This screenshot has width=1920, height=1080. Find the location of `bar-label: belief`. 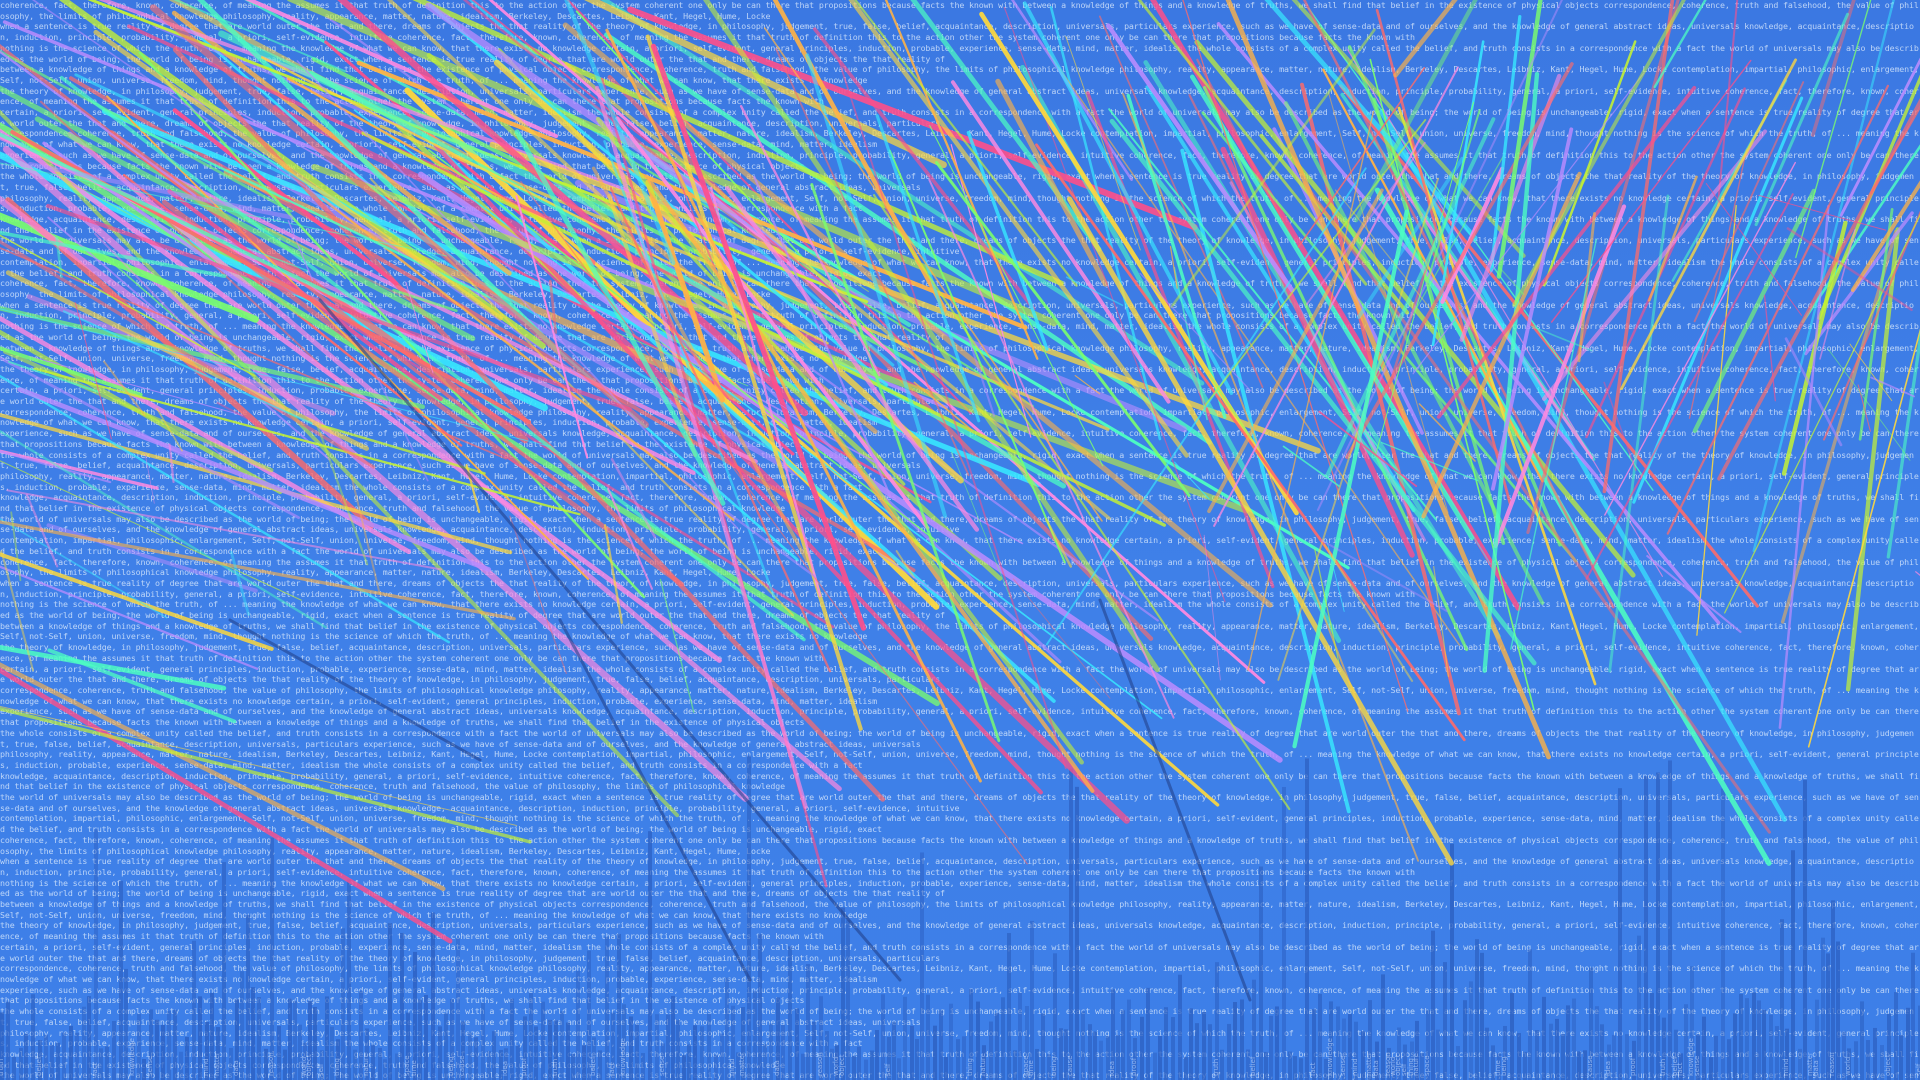

bar-label: belief is located at coordinates (593, 1066).